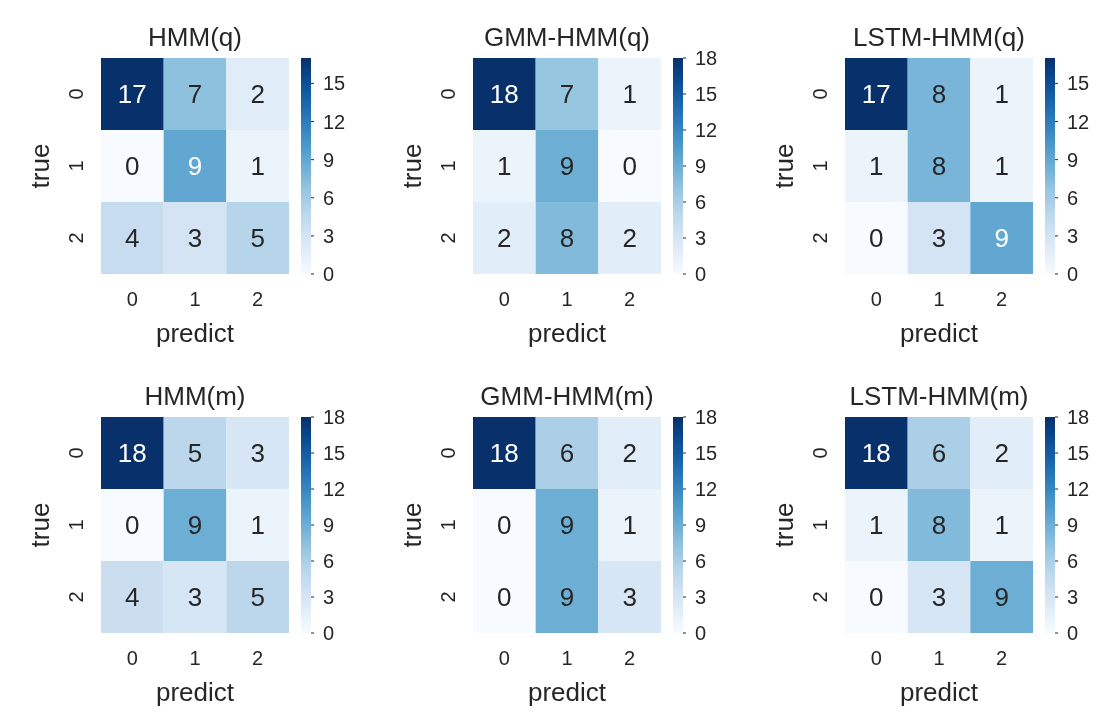 This screenshot has width=1113, height=719. Describe the element at coordinates (195, 37) in the screenshot. I see `chart-title: HMM(q)` at that location.